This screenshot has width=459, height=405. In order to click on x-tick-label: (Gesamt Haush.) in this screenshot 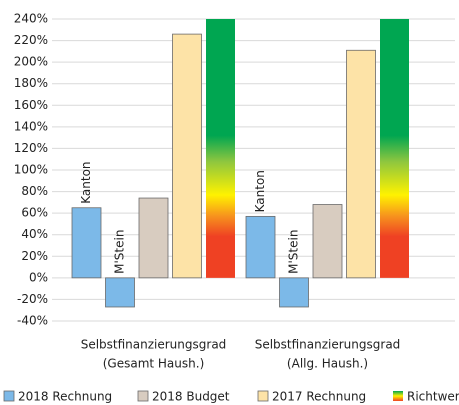, I will do `click(154, 364)`.